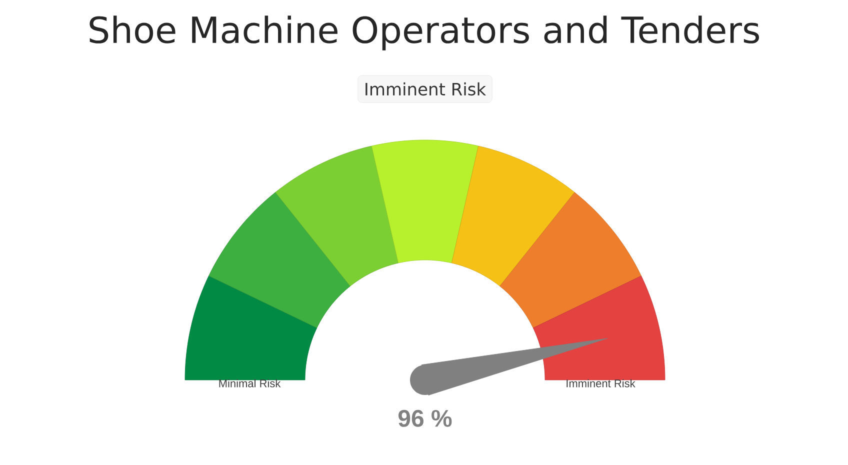 The height and width of the screenshot is (465, 848). What do you see at coordinates (425, 418) in the screenshot?
I see `text: 96 %` at bounding box center [425, 418].